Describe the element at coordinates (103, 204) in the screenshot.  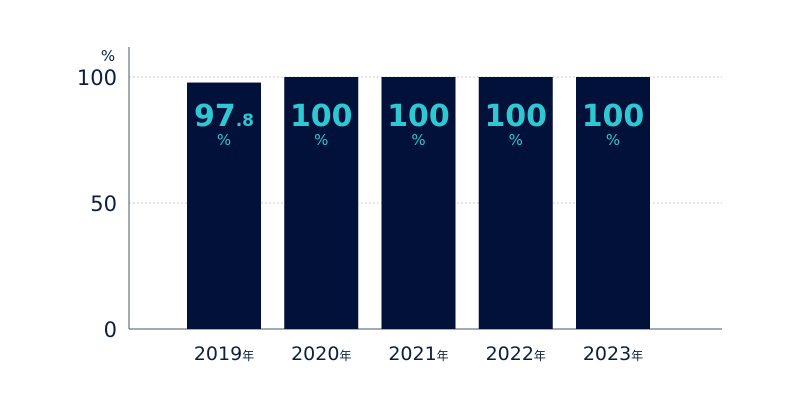
I see `y-tick-label: 50` at that location.